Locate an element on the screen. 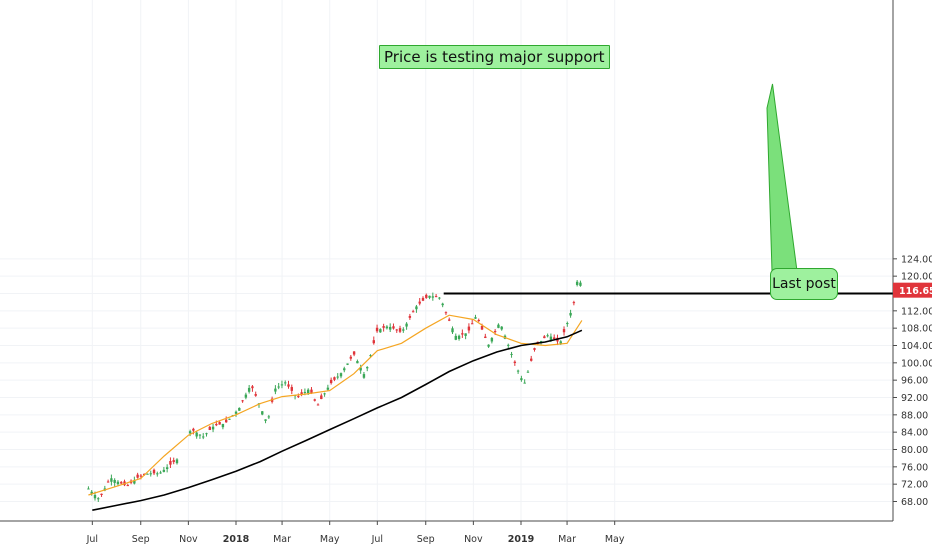 The image size is (932, 555). last-price-box is located at coordinates (912, 290).